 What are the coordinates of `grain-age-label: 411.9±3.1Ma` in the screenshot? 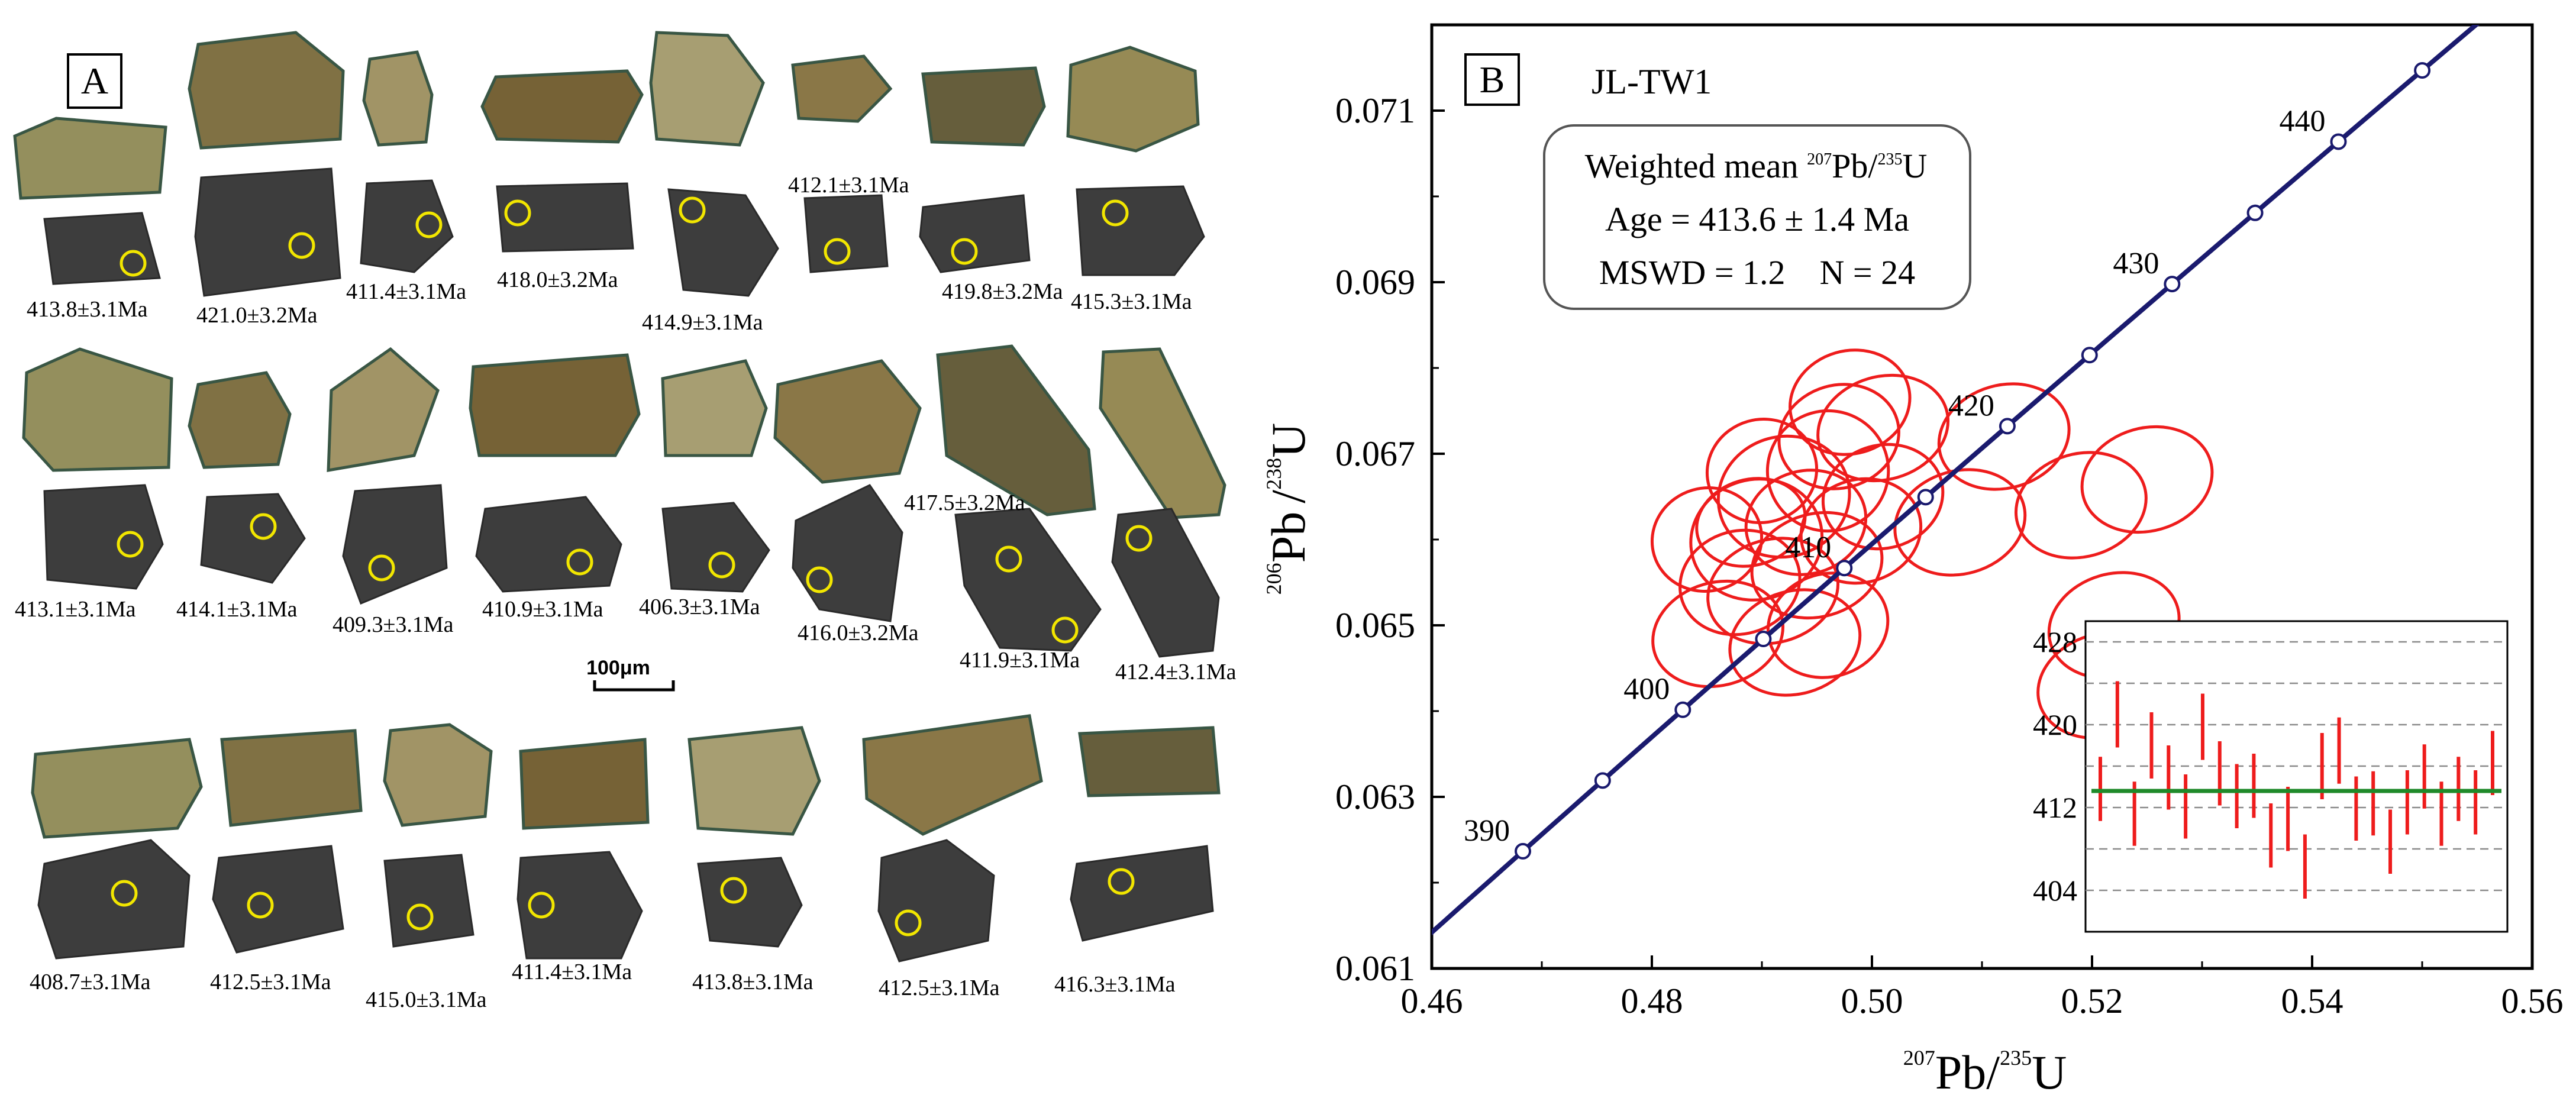 It's located at (1020, 661).